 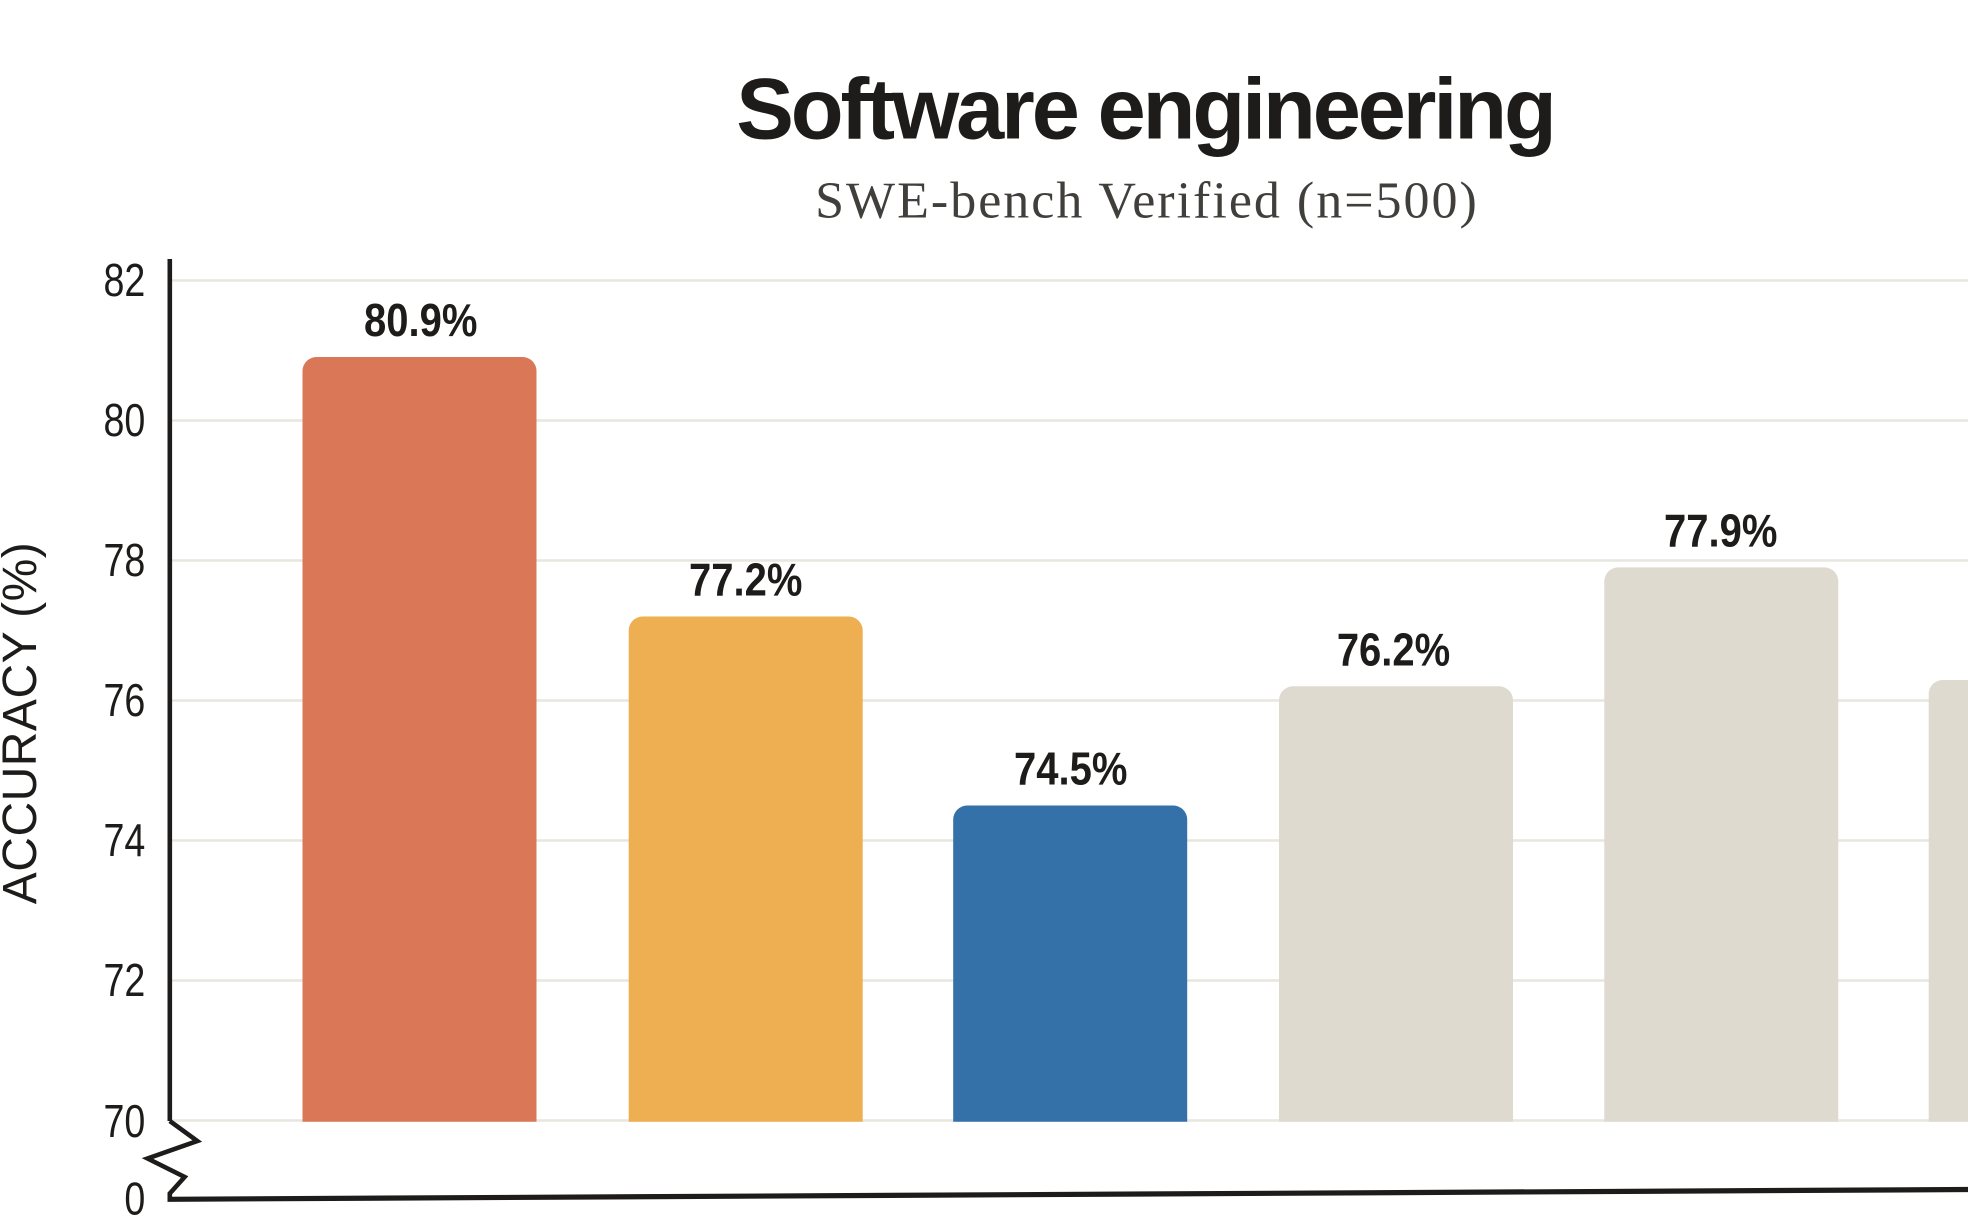 What do you see at coordinates (1393, 650) in the screenshot?
I see `svg-text: 76.2%` at bounding box center [1393, 650].